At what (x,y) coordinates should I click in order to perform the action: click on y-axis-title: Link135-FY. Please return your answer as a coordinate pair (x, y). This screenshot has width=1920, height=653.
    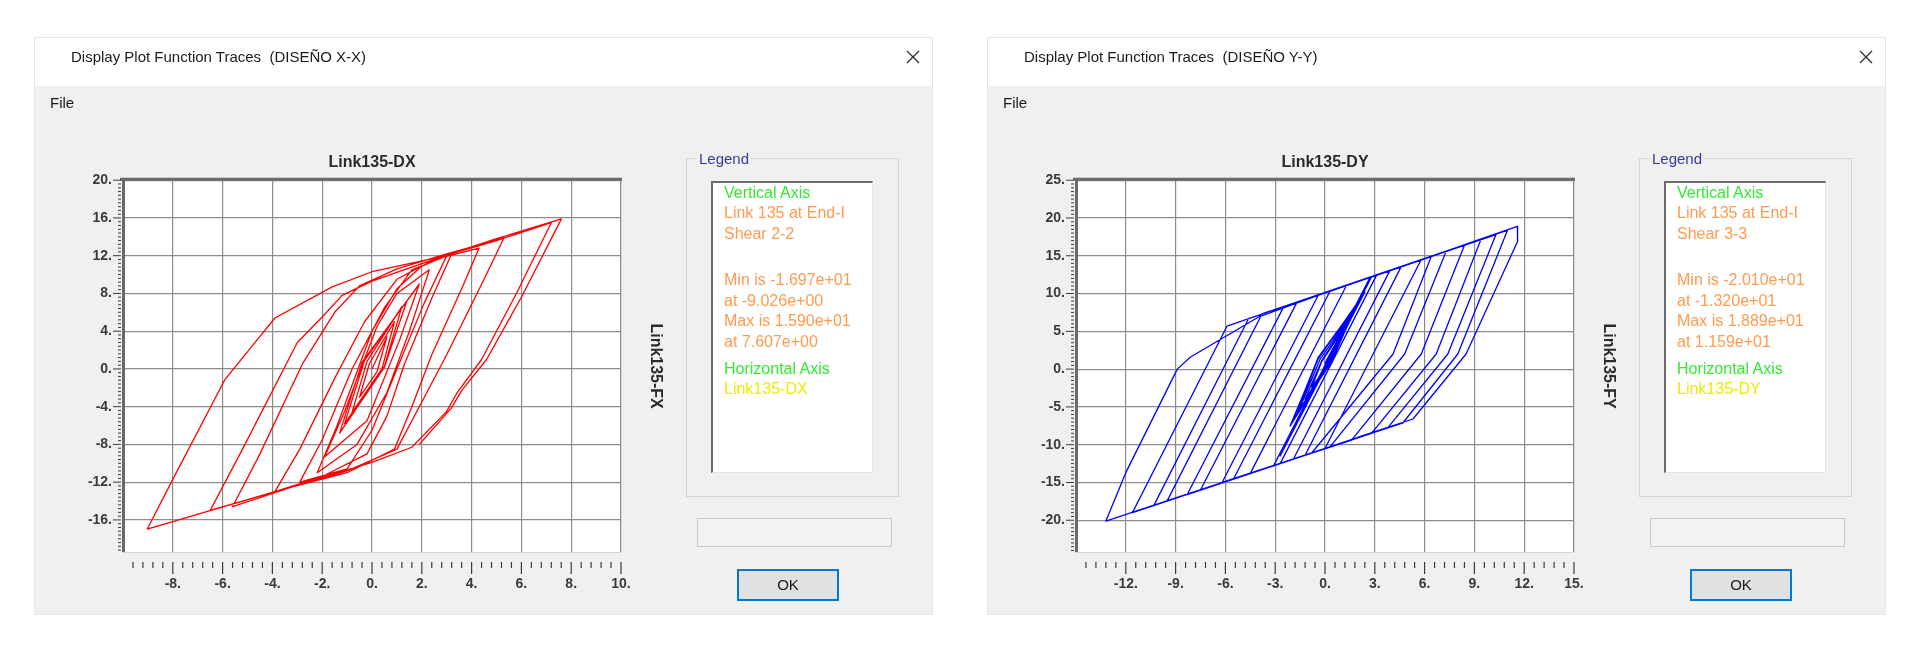
    Looking at the image, I should click on (1609, 366).